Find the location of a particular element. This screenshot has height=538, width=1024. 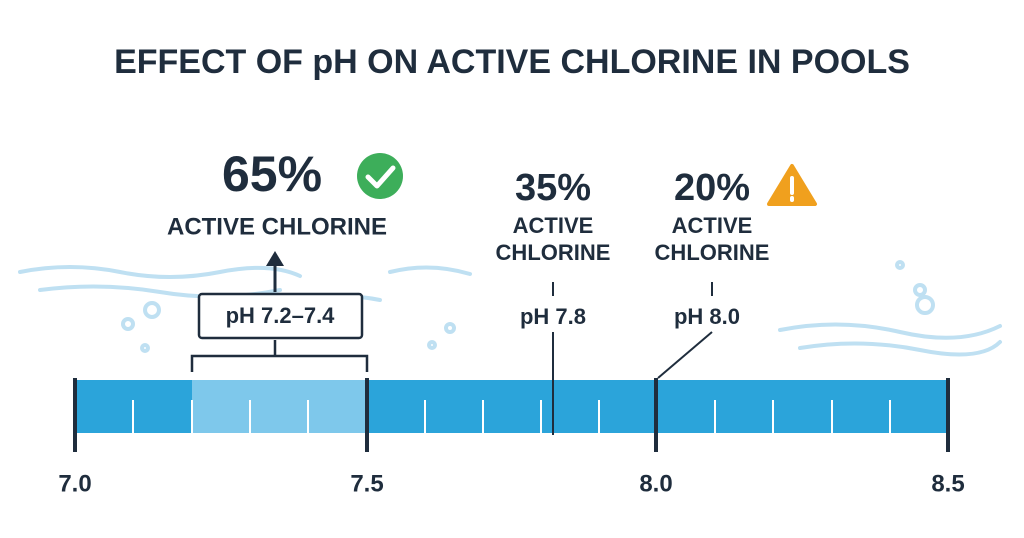

arrow-head is located at coordinates (275, 258).